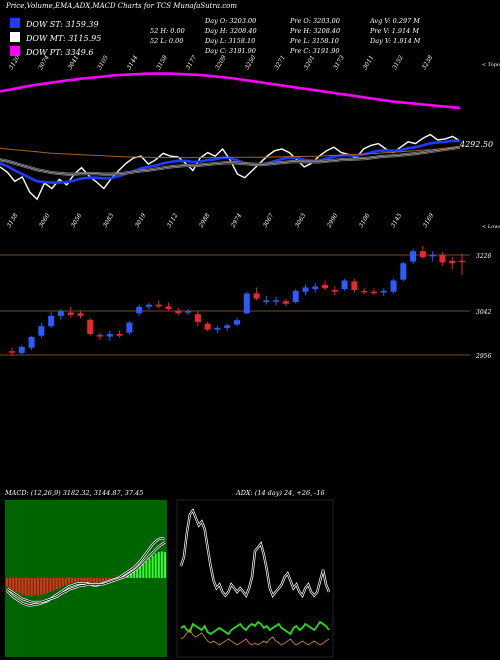 Image resolution: width=500 pixels, height=660 pixels. What do you see at coordinates (395, 31) in the screenshot?
I see `ohlc-pre-volume: Pre V: 1.914 M` at bounding box center [395, 31].